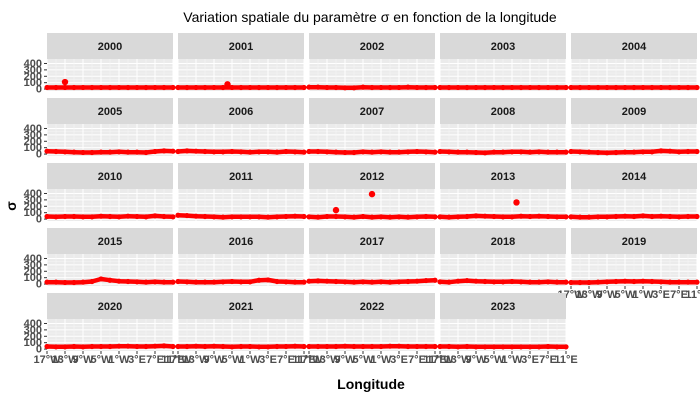  What do you see at coordinates (634, 62) in the screenshot?
I see `facet-2004: 2004` at bounding box center [634, 62].